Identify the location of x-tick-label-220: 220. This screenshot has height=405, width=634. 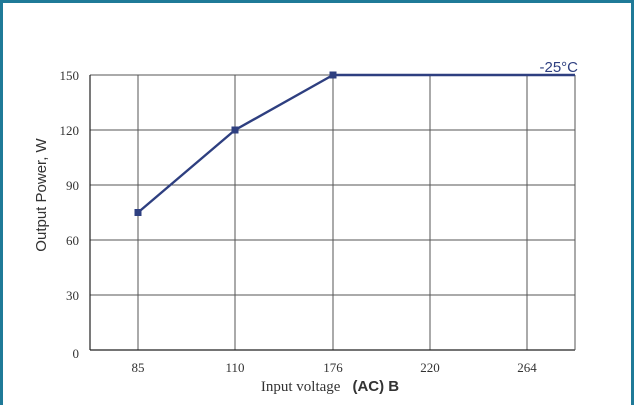
(430, 367).